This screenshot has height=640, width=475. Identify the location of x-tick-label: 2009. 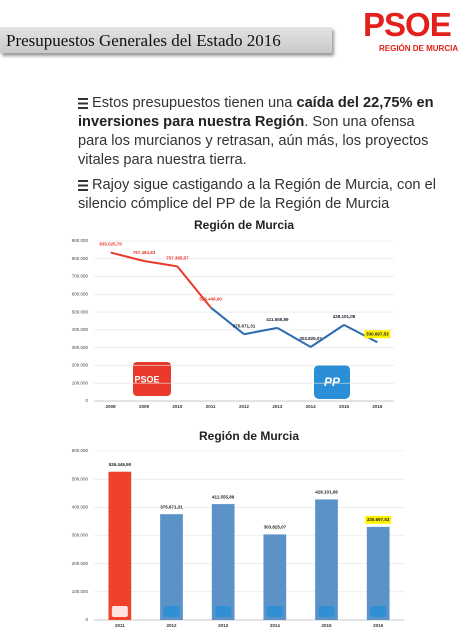
(144, 406).